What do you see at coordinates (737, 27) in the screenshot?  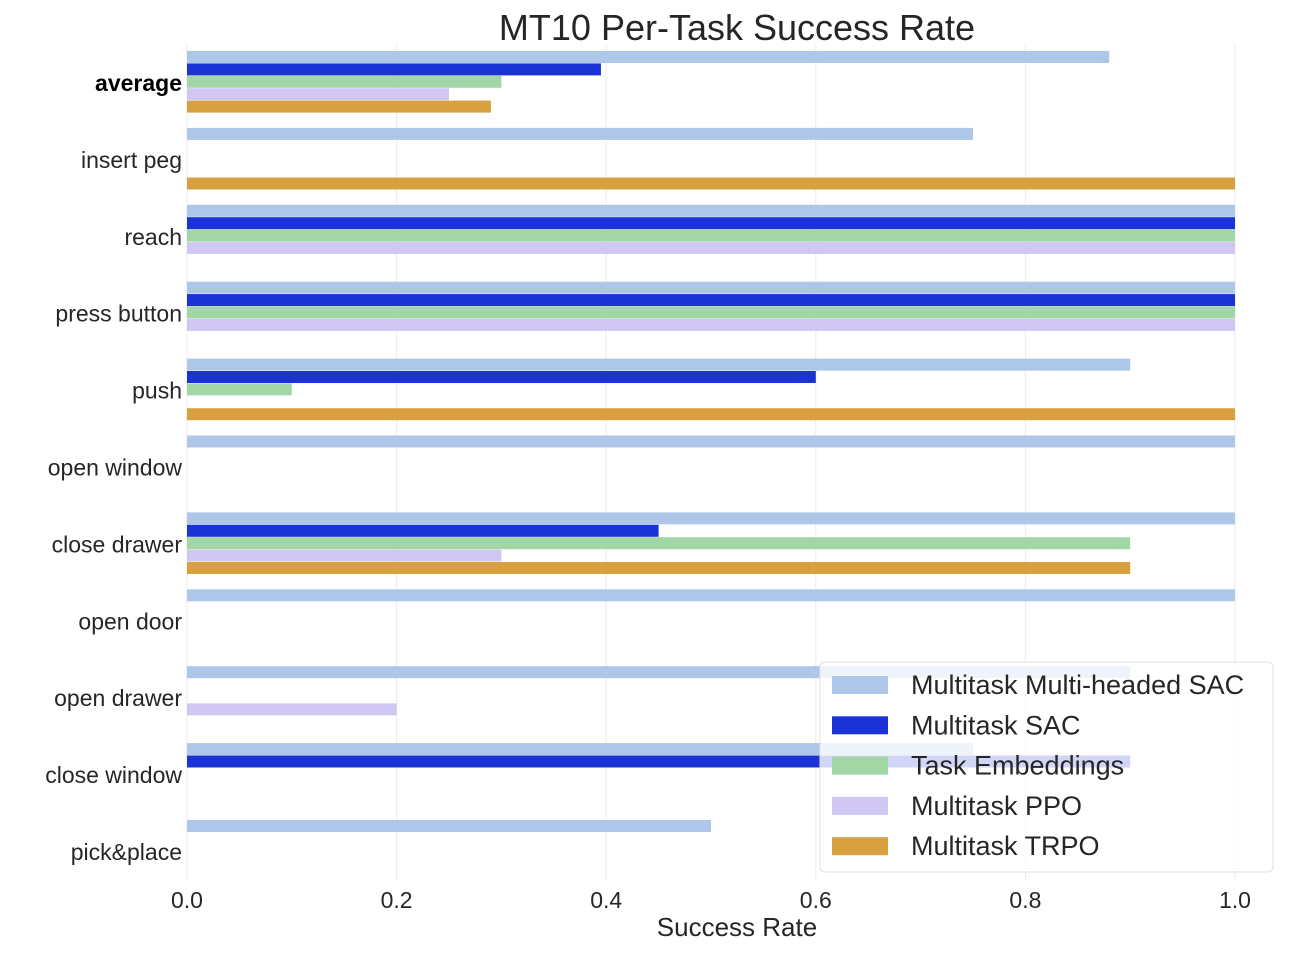 I see `chart-title: MT10 Per-Task Success Rate` at bounding box center [737, 27].